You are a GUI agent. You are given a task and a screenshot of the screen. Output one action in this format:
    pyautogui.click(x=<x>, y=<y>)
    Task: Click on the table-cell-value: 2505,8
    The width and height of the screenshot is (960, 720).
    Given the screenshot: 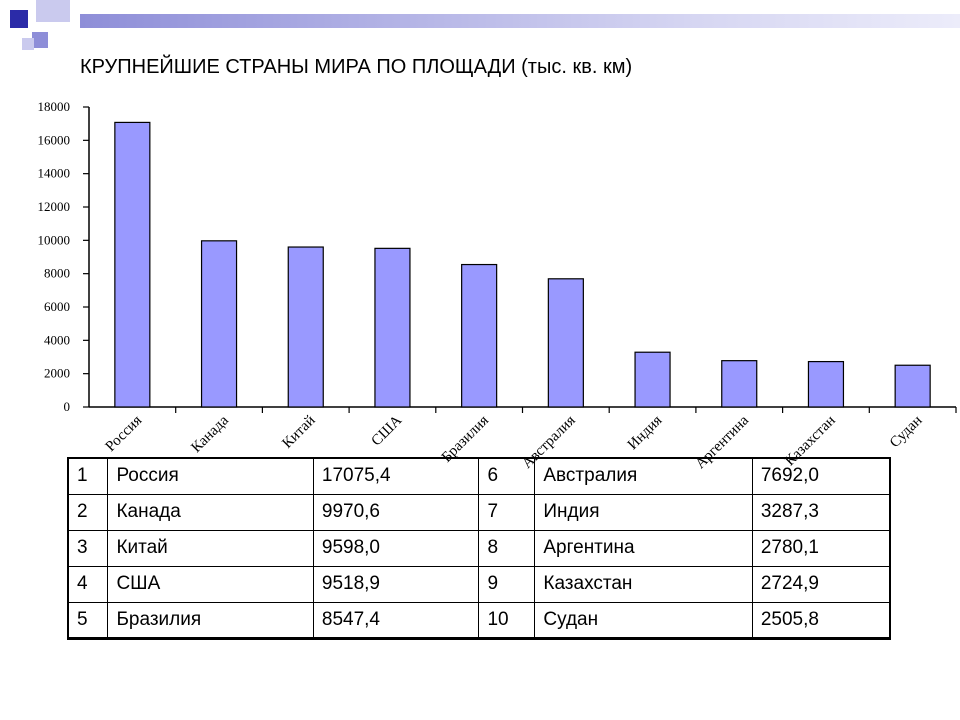 What is the action you would take?
    pyautogui.click(x=821, y=620)
    